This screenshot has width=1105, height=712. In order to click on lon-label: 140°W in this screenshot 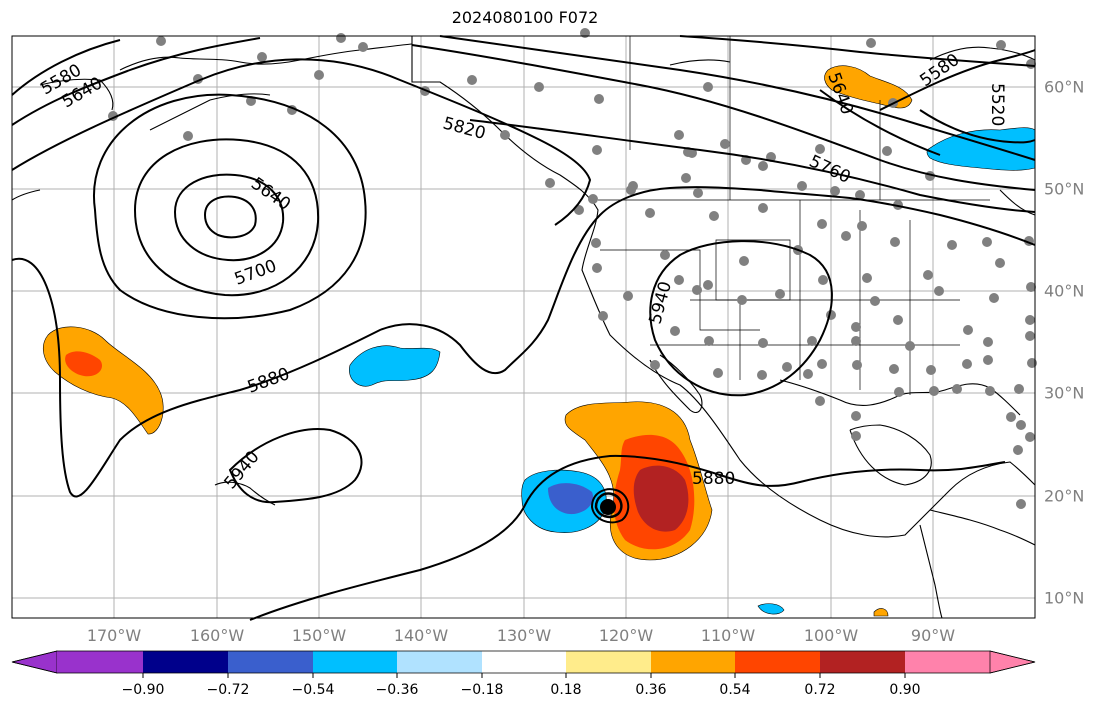, I will do `click(421, 635)`.